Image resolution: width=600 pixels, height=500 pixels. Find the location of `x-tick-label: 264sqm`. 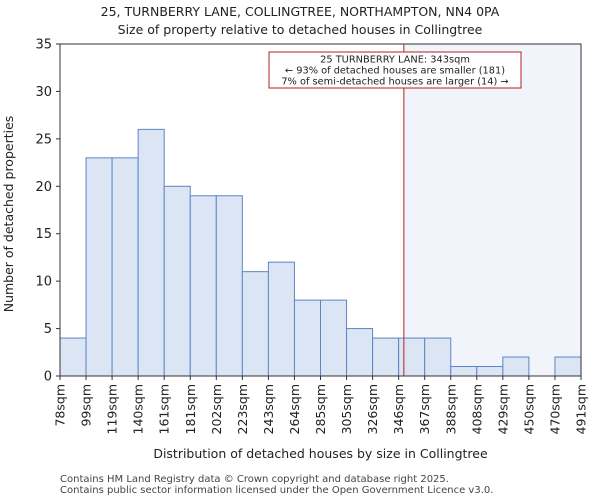

x-tick-label: 264sqm is located at coordinates (294, 409).